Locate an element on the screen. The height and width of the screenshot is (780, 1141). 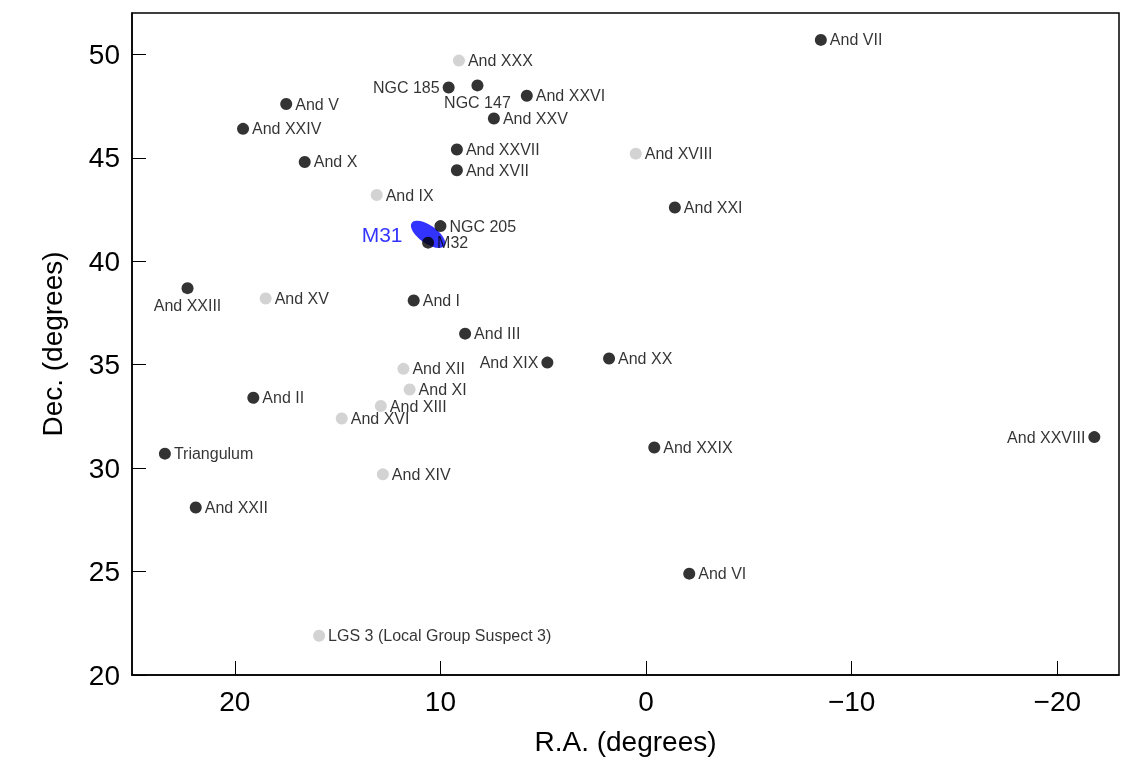
annotation: And VI is located at coordinates (722, 574).